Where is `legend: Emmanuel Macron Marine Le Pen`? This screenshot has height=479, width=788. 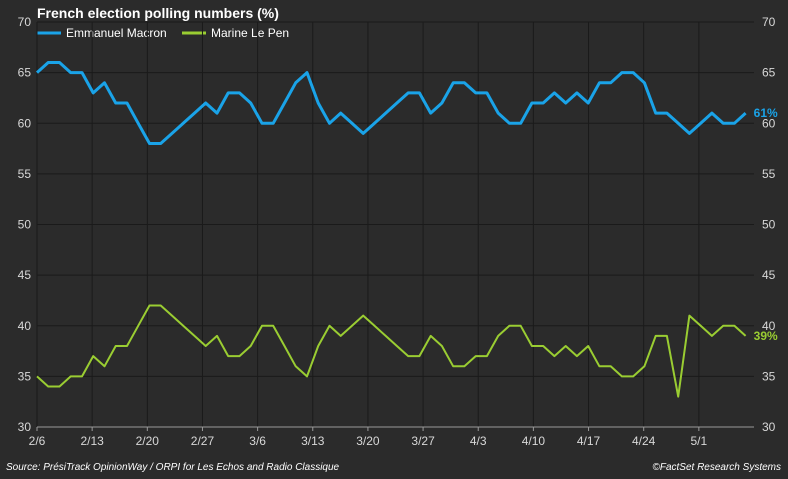 legend: Emmanuel Macron Marine Le Pen is located at coordinates (163, 33).